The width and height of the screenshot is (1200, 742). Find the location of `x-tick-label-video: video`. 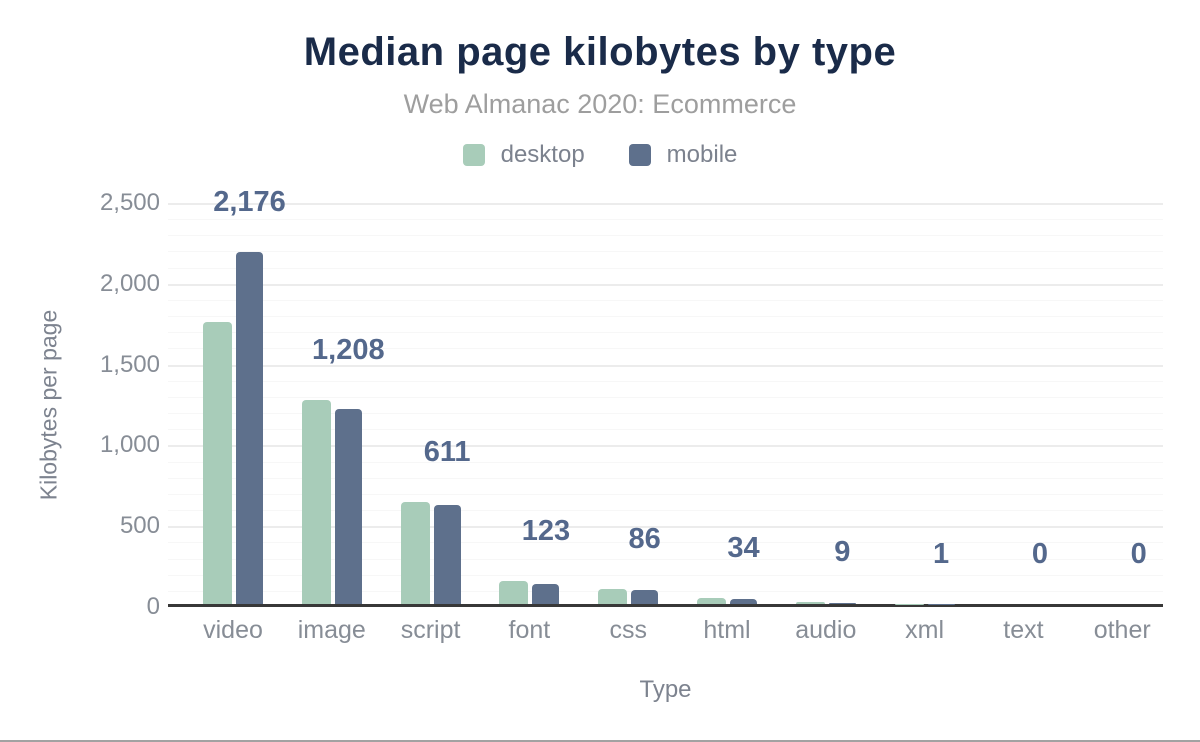

x-tick-label-video: video is located at coordinates (233, 630).